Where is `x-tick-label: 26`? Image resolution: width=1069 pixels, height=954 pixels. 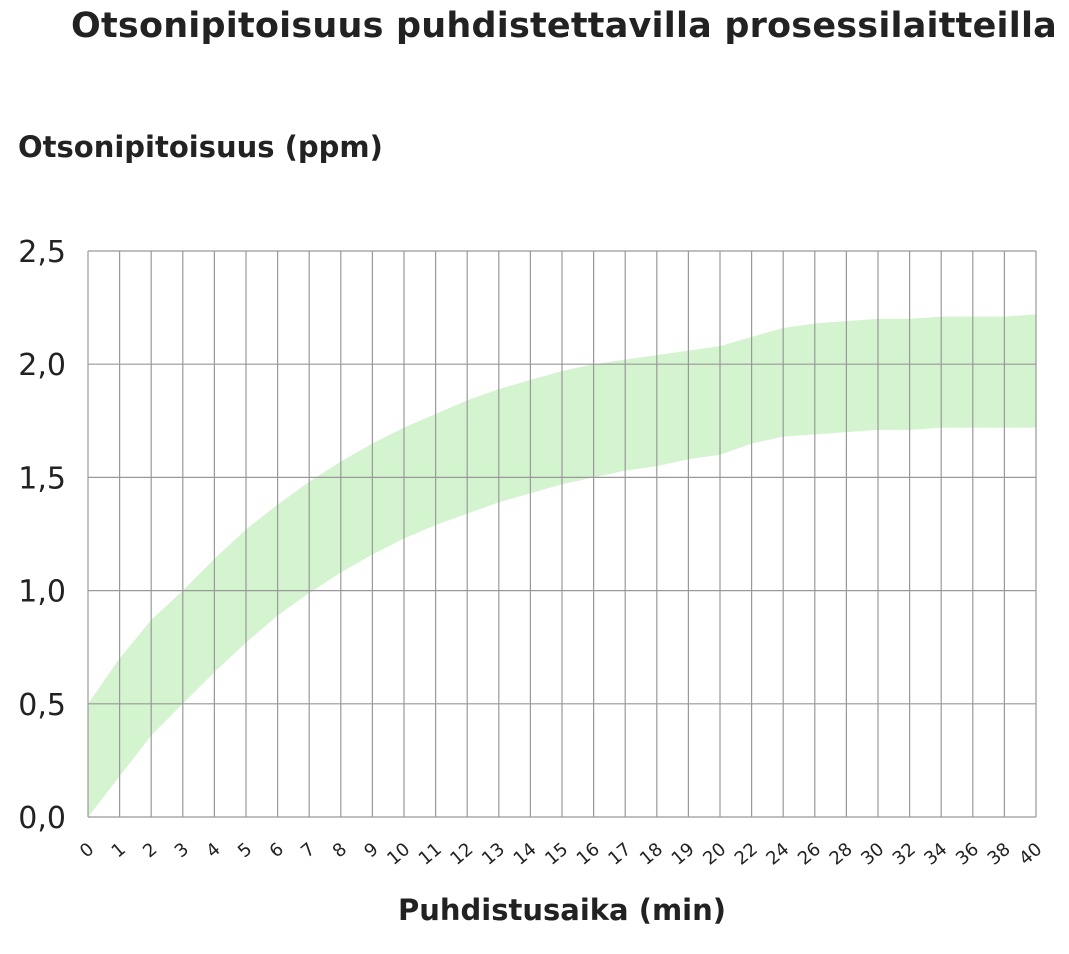
x-tick-label: 26 is located at coordinates (809, 854).